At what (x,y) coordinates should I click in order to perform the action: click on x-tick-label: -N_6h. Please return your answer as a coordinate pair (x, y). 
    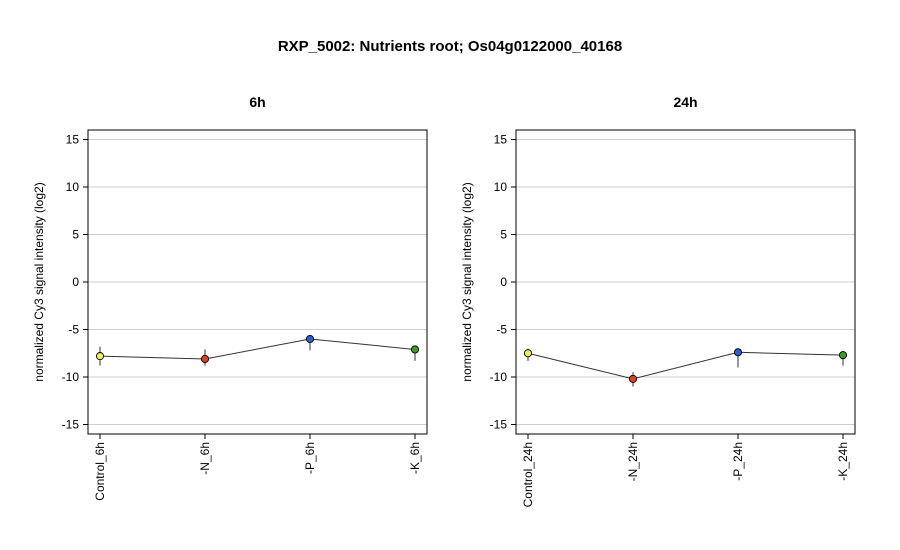
    Looking at the image, I should click on (205, 458).